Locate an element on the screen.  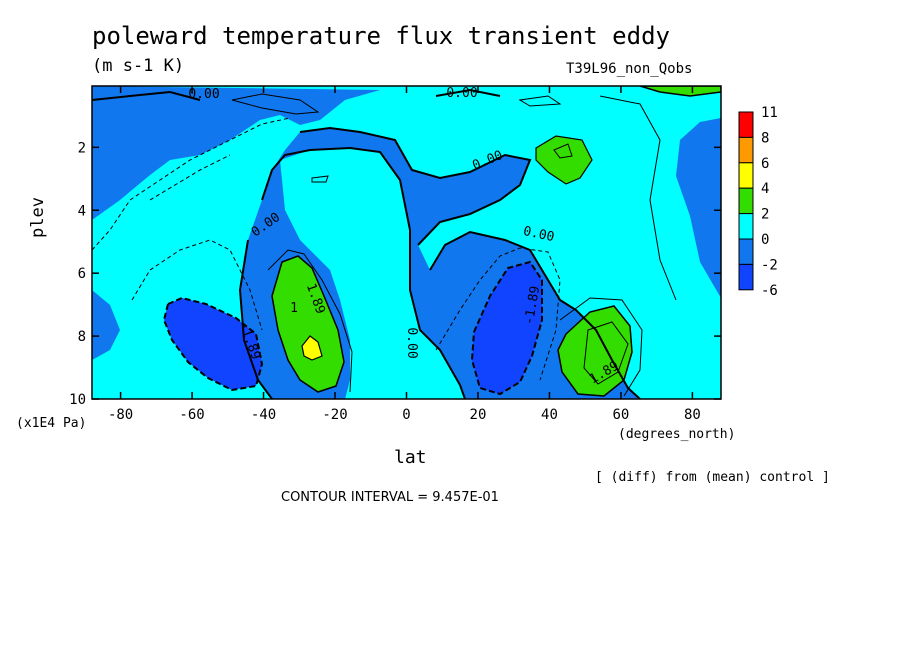
colorbar-label: -6 is located at coordinates (769, 291).